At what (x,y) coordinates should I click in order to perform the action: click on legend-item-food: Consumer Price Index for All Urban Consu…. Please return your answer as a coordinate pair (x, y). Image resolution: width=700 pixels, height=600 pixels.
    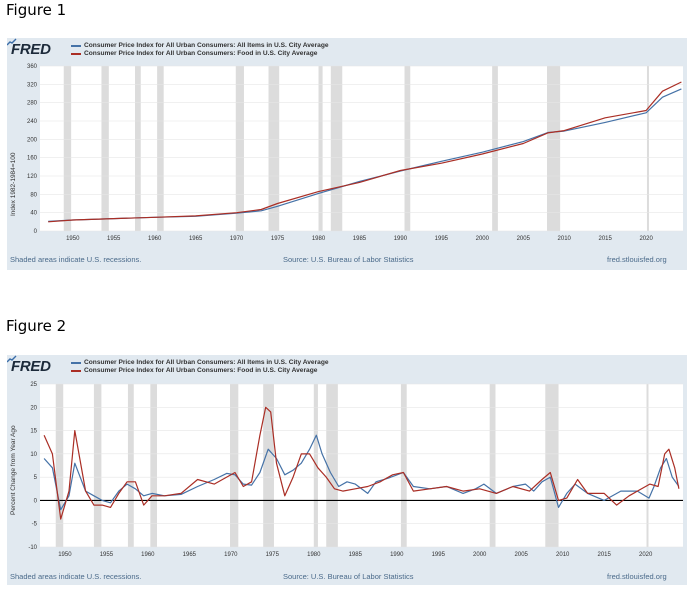
    Looking at the image, I should click on (200, 371).